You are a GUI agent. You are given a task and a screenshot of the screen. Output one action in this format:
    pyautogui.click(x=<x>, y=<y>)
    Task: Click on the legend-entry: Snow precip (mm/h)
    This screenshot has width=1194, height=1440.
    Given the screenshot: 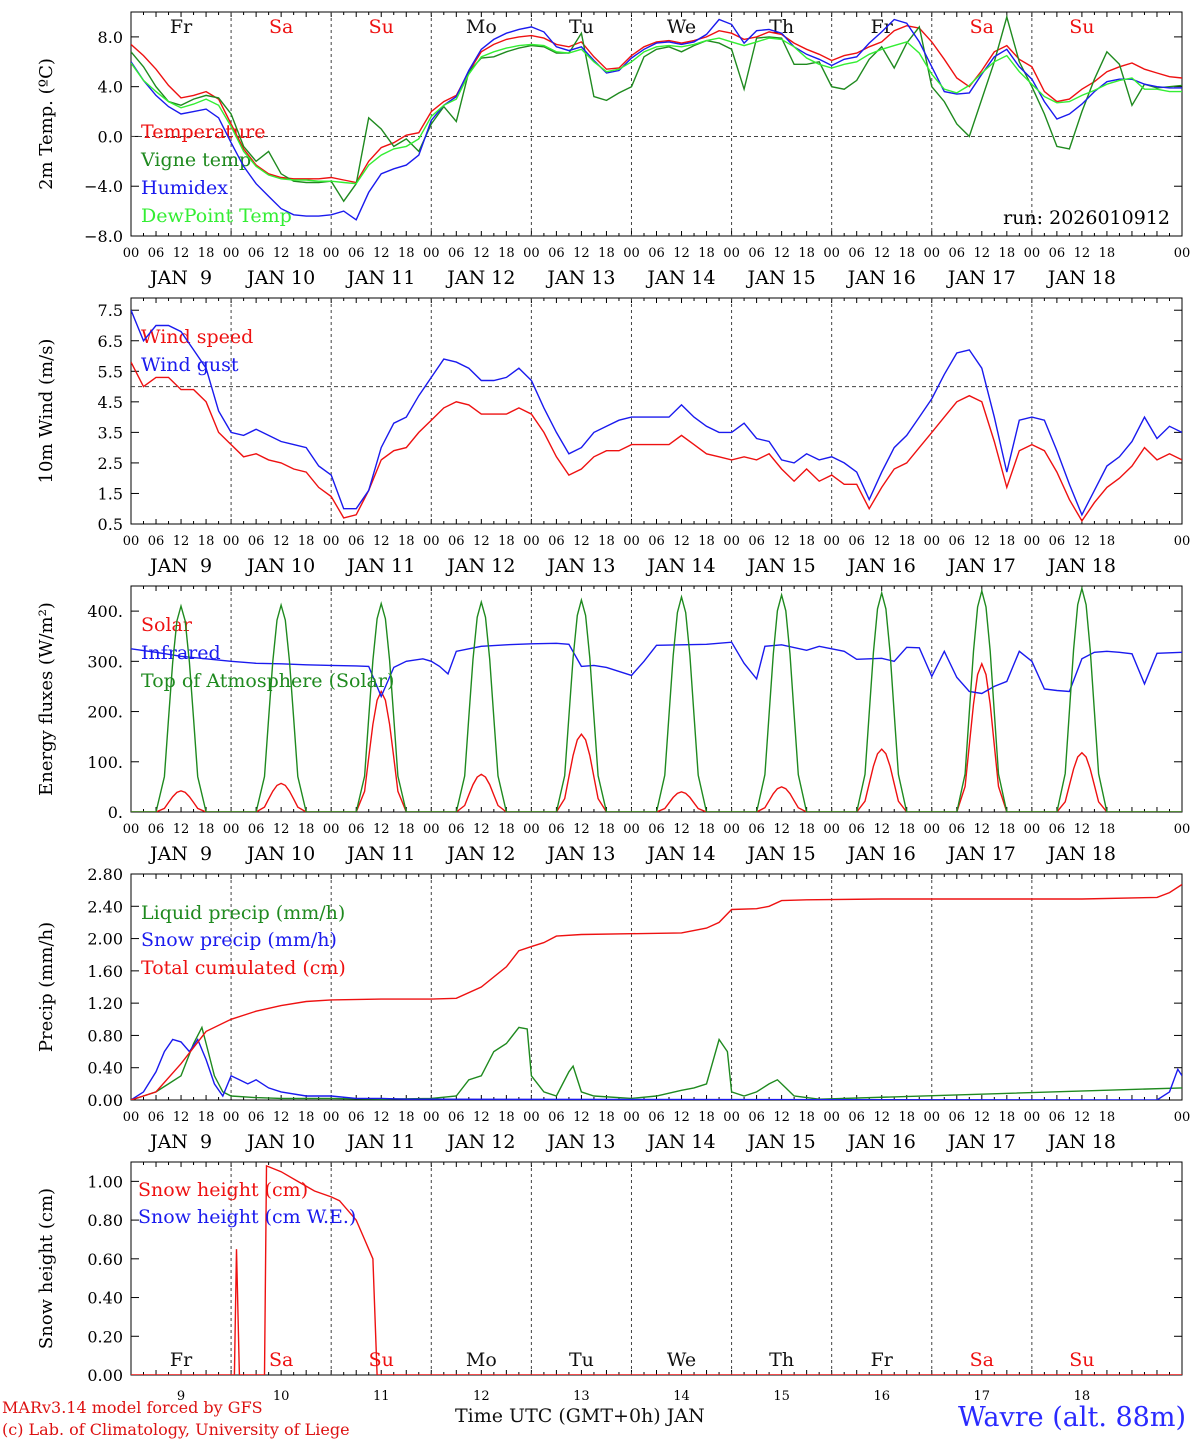 What is the action you would take?
    pyautogui.click(x=239, y=940)
    